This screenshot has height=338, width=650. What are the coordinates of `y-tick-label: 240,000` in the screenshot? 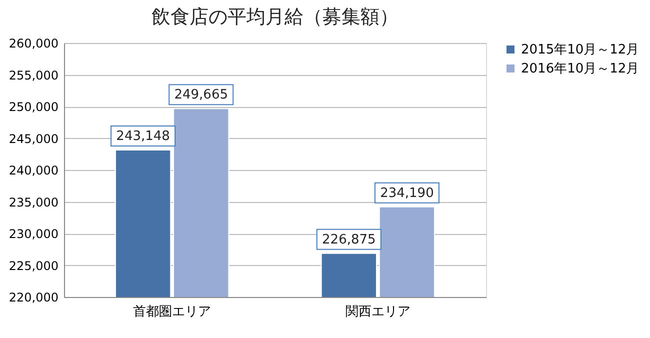 It's located at (33, 171).